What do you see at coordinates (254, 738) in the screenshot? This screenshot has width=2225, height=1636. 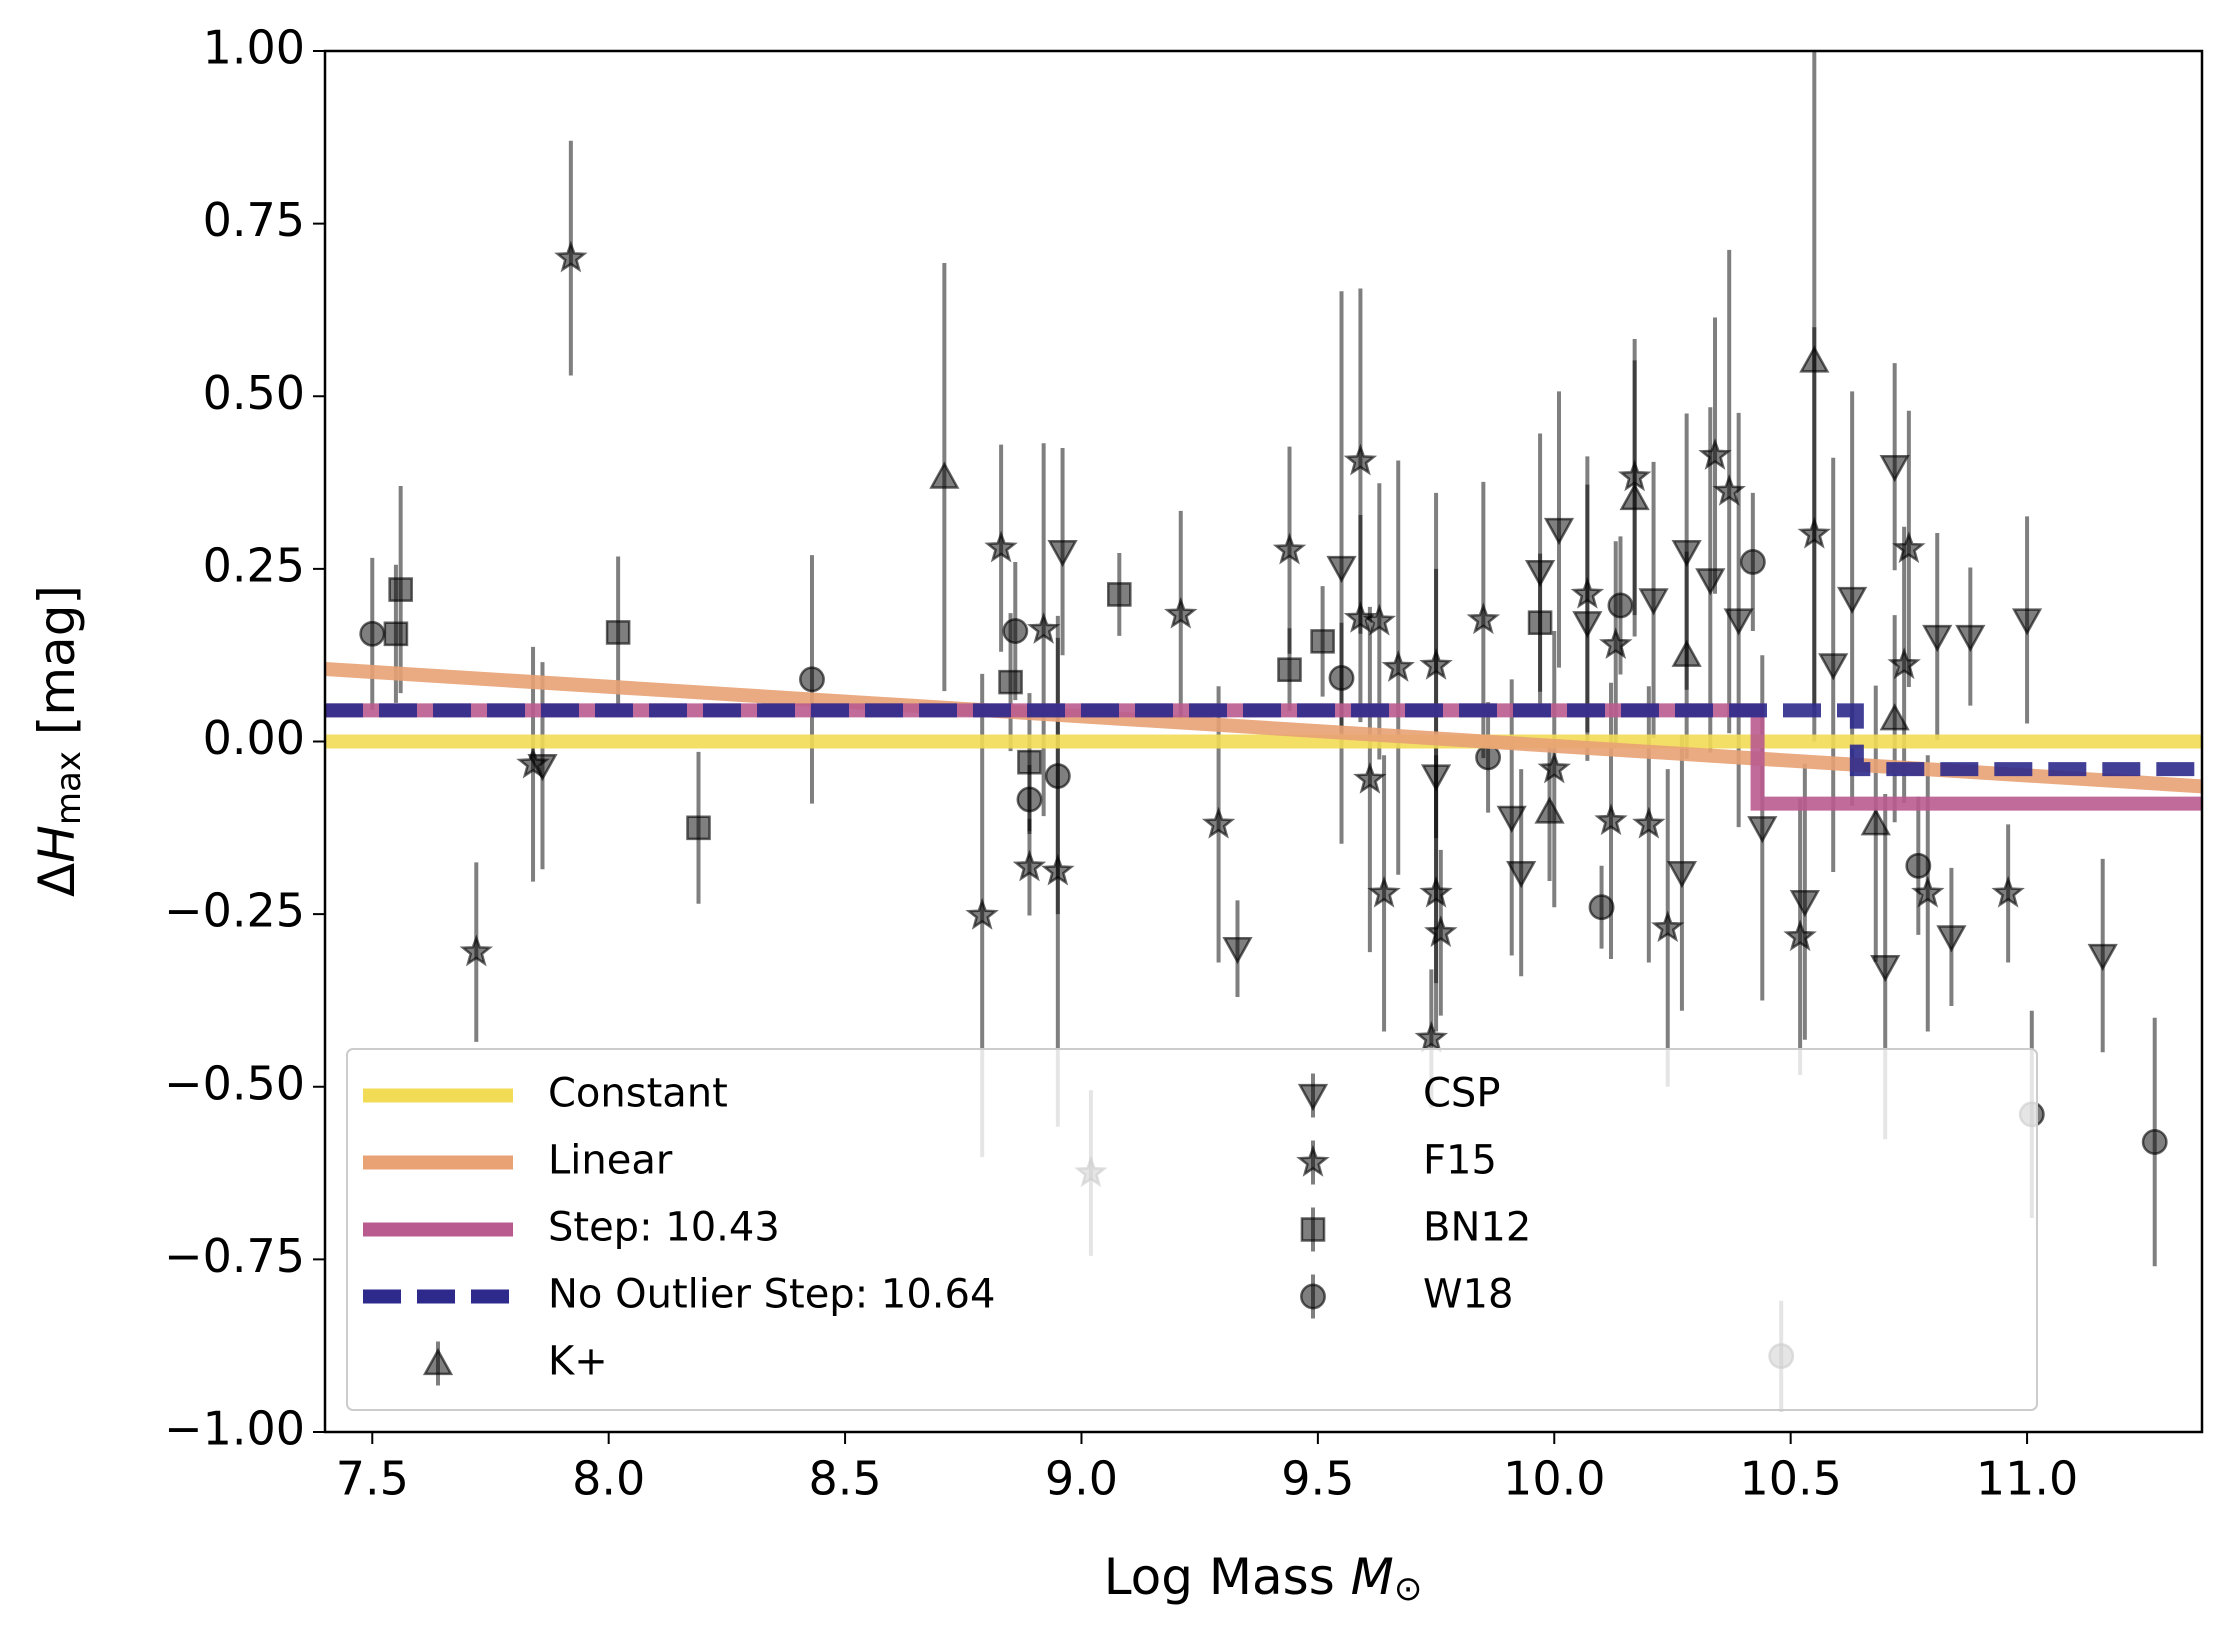 I see `y-tick-label: 0.00` at bounding box center [254, 738].